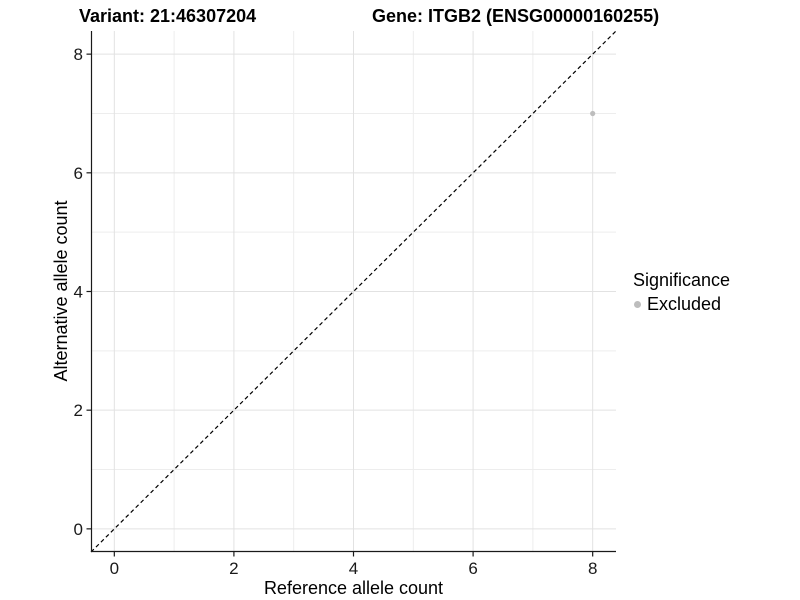 This screenshot has width=800, height=600. Describe the element at coordinates (78, 173) in the screenshot. I see `y-tick-label: 6` at that location.